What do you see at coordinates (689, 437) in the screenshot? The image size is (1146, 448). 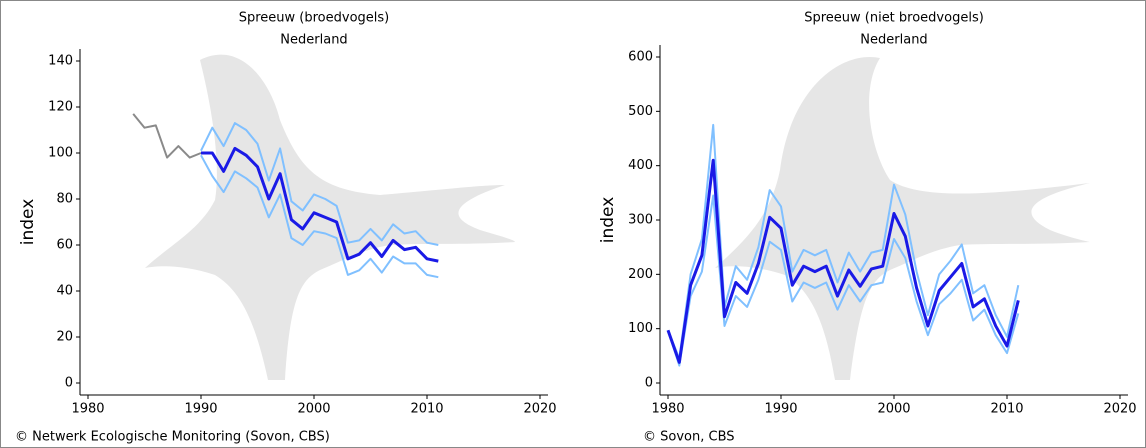 I see `source: © Sovon, CBS` at bounding box center [689, 437].